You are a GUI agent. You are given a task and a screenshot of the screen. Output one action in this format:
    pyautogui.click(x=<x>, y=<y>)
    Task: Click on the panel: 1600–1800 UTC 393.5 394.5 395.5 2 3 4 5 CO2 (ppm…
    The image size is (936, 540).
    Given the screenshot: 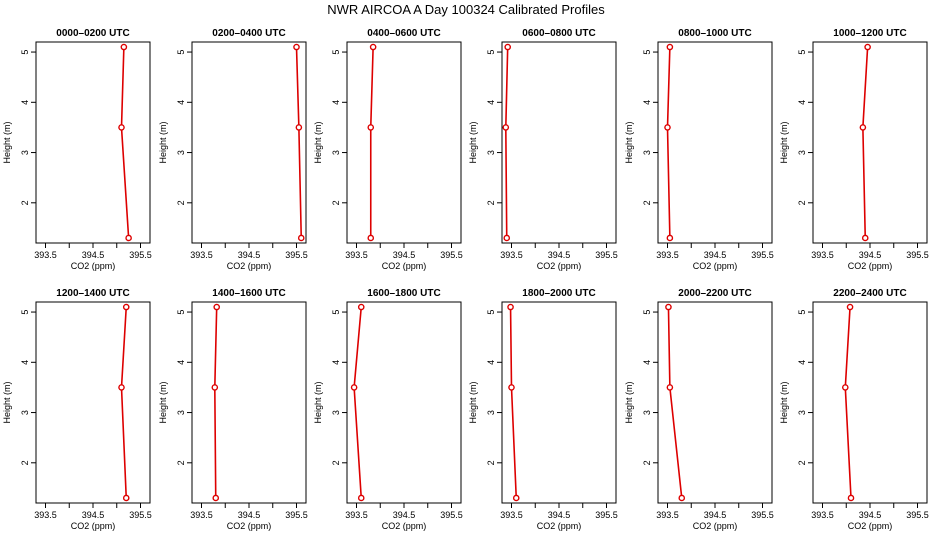 What is the action you would take?
    pyautogui.click(x=388, y=409)
    